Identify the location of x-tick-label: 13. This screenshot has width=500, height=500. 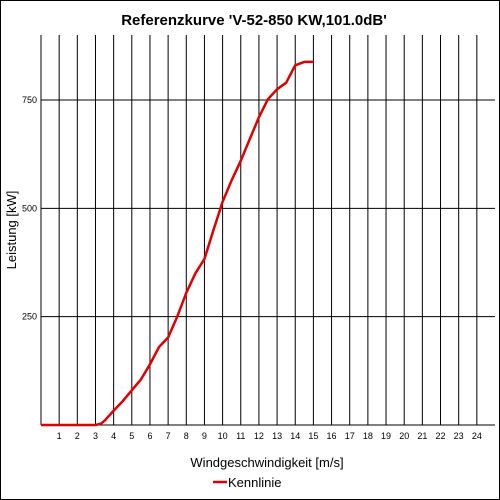
(277, 436).